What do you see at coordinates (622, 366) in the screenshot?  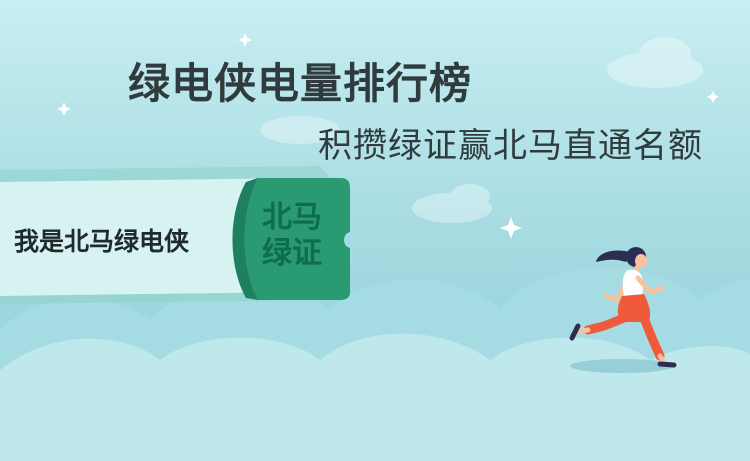 I see `runner-shadow` at bounding box center [622, 366].